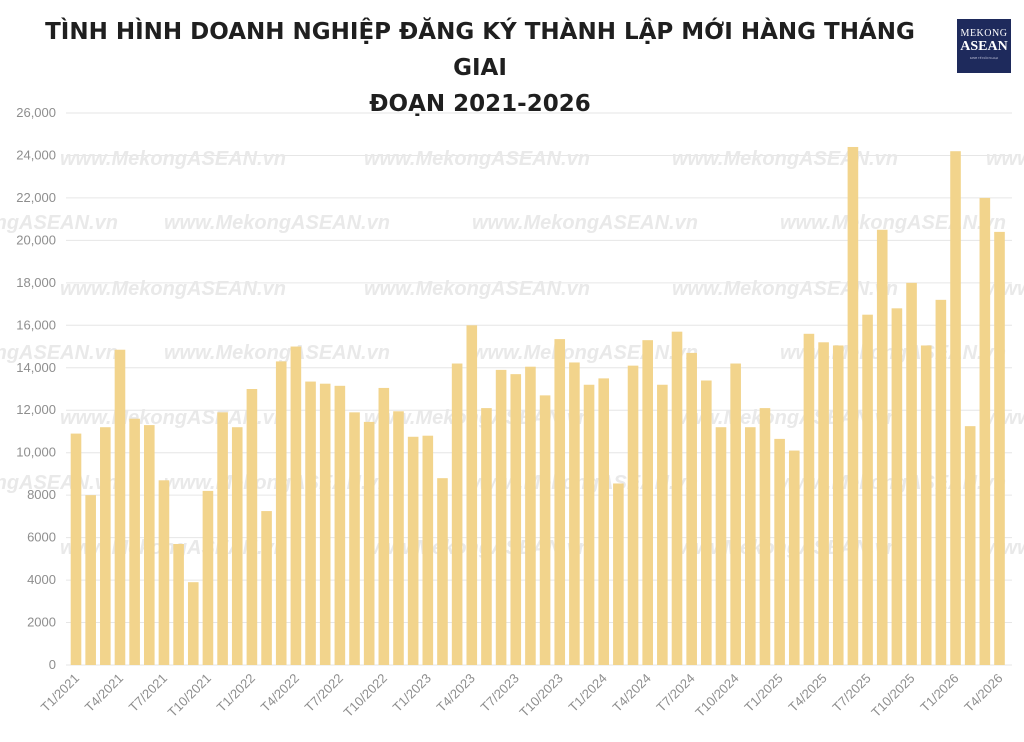 This screenshot has width=1024, height=742. Describe the element at coordinates (677, 498) in the screenshot. I see `bar-T6-2024` at that location.